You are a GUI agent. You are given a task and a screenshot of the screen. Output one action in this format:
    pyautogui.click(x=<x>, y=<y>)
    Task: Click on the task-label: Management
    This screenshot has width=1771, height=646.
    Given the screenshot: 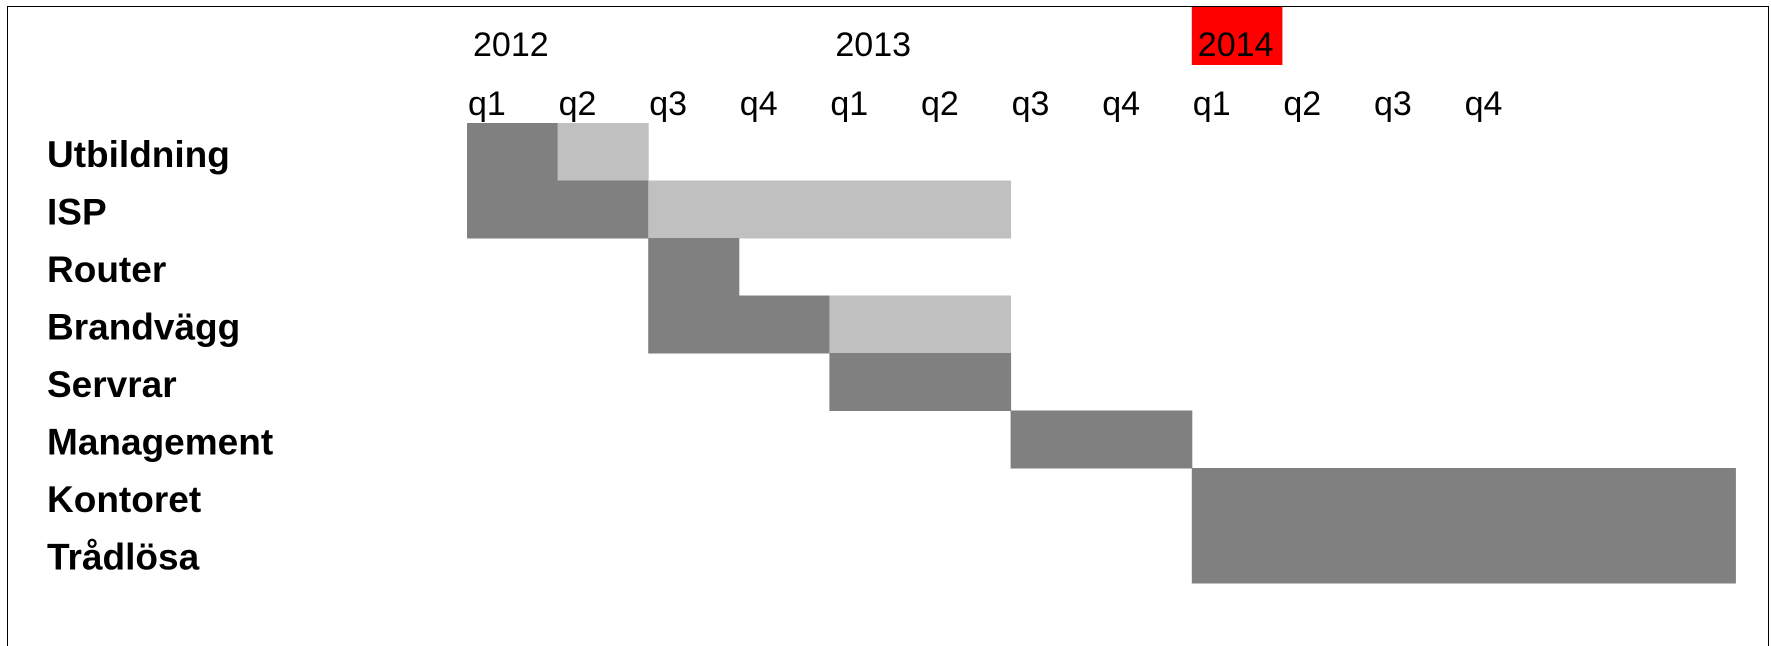 What is the action you would take?
    pyautogui.click(x=160, y=442)
    